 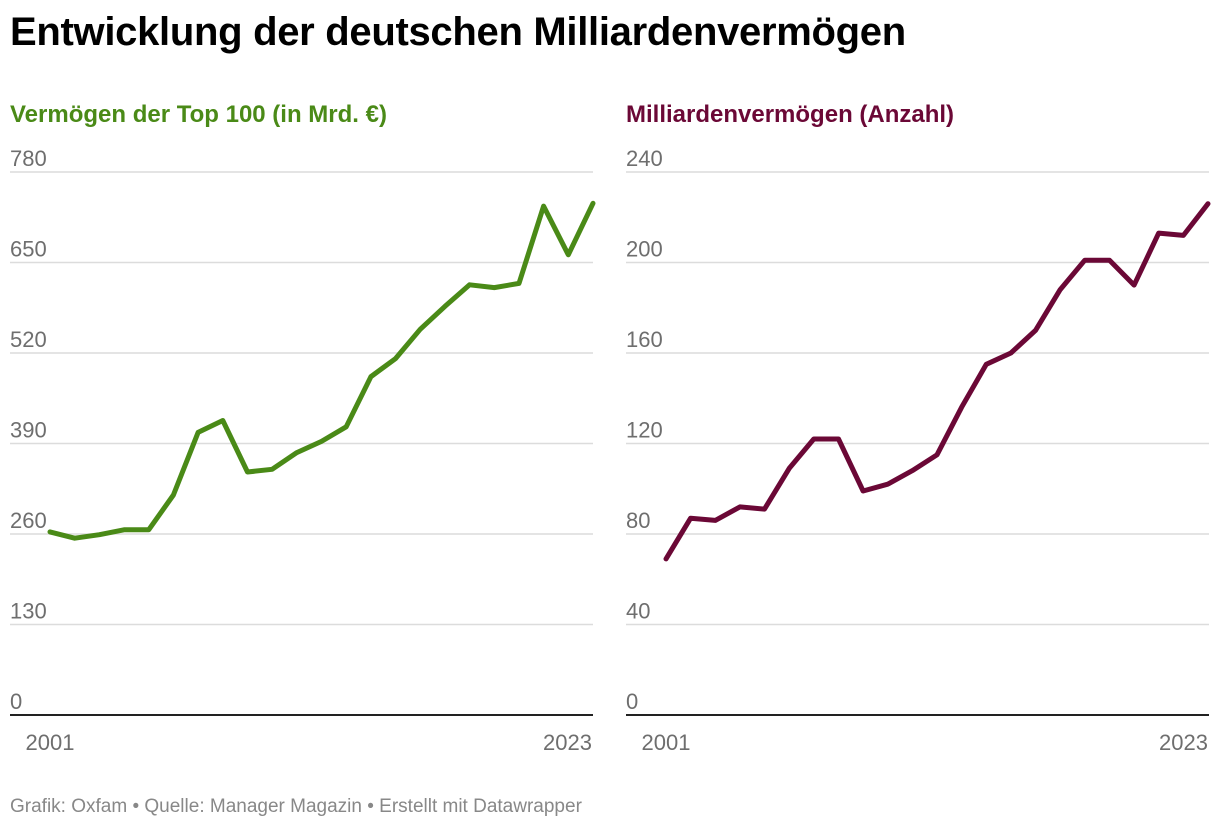 What do you see at coordinates (790, 114) in the screenshot?
I see `panel-title-count: Milliardenvermögen (Anzahl)` at bounding box center [790, 114].